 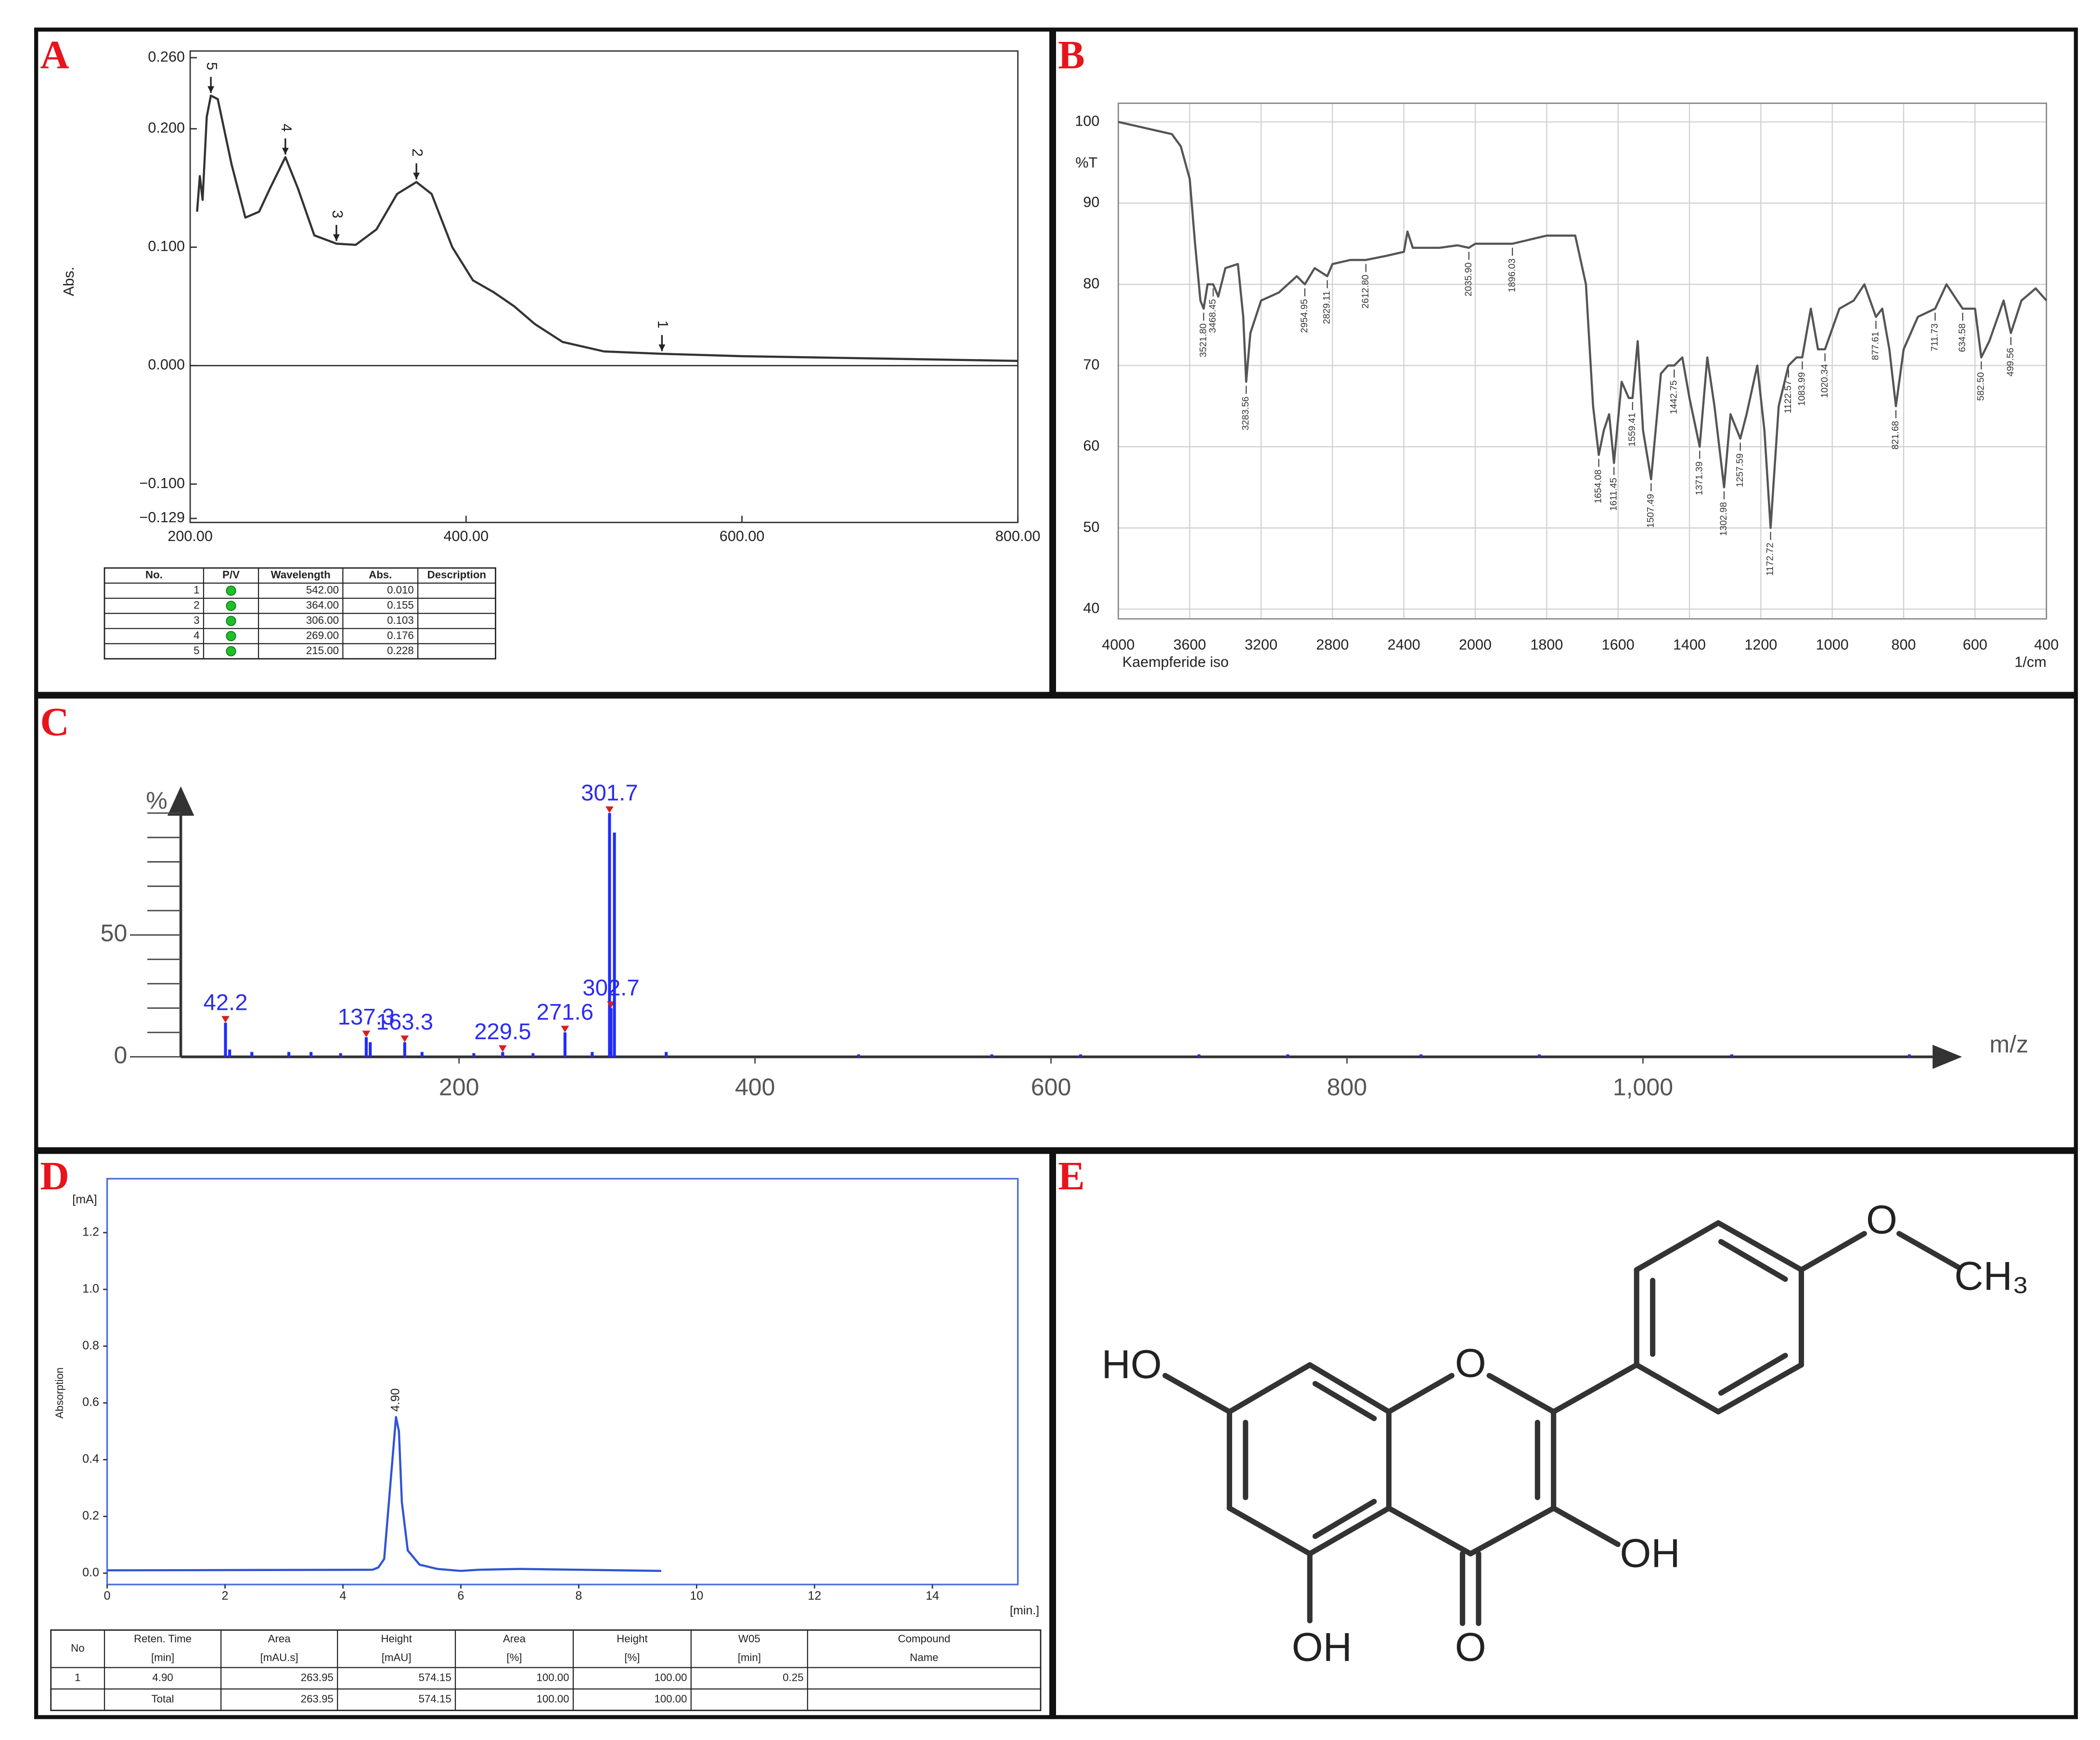 What do you see at coordinates (1614, 494) in the screenshot?
I see `peak-label: 1611.45` at bounding box center [1614, 494].